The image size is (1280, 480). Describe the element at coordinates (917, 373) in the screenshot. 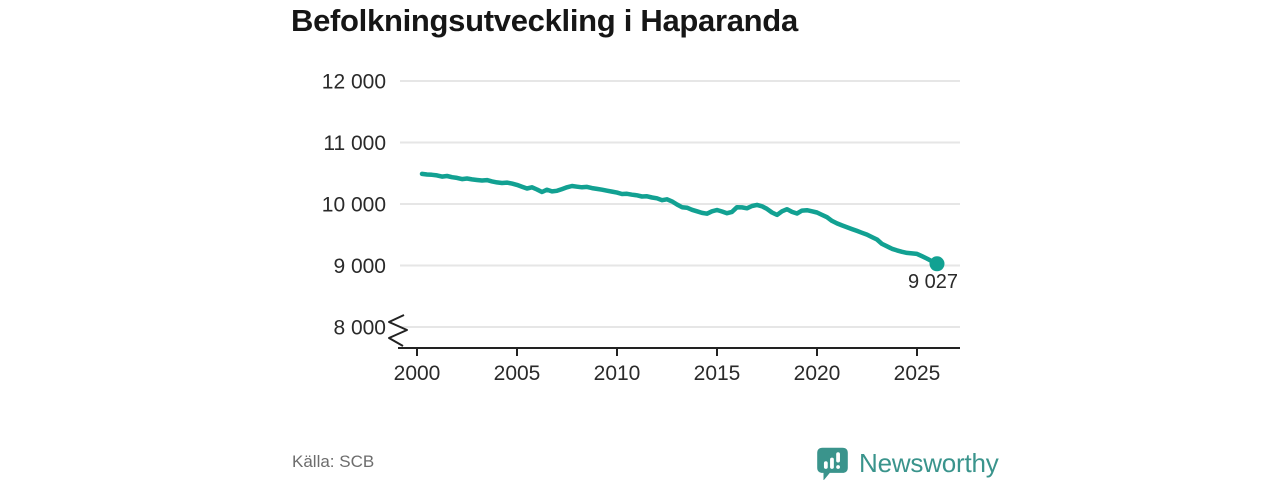

I see `x-tick-label: 2025` at that location.